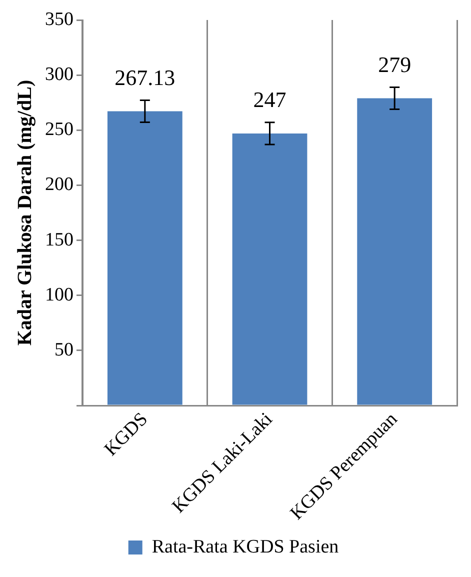  What do you see at coordinates (246, 547) in the screenshot?
I see `legend-label: Rata-Rata KGDS Pasien` at bounding box center [246, 547].